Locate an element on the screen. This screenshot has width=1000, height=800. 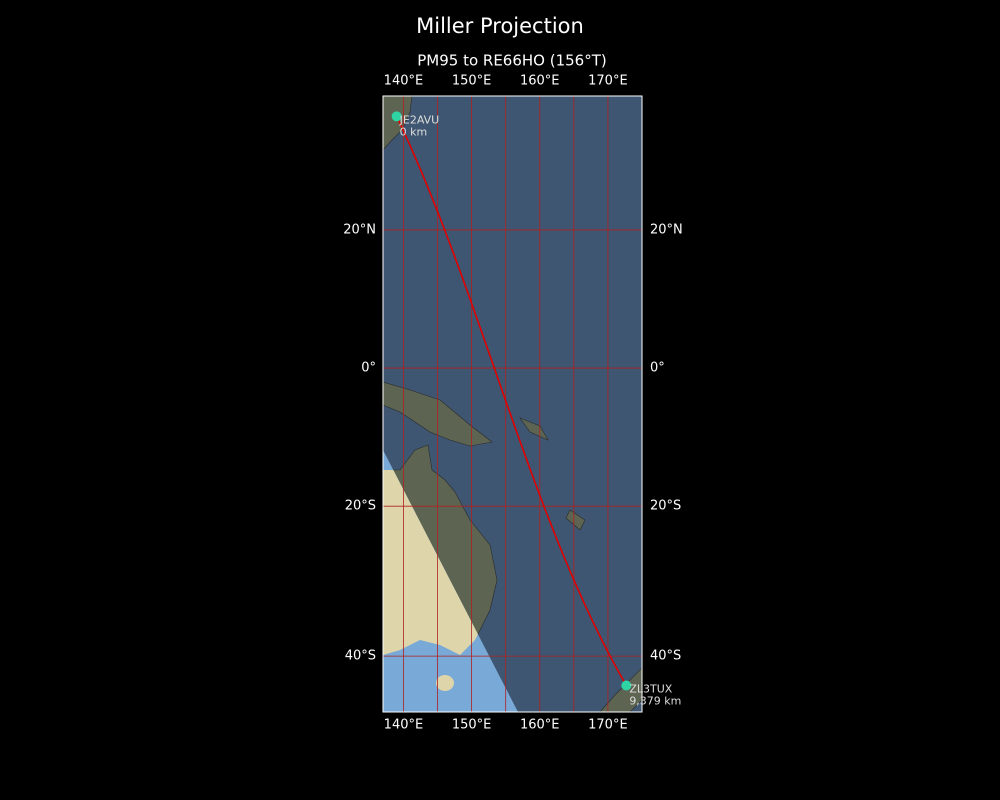
title: Miller Projection is located at coordinates (500, 26).